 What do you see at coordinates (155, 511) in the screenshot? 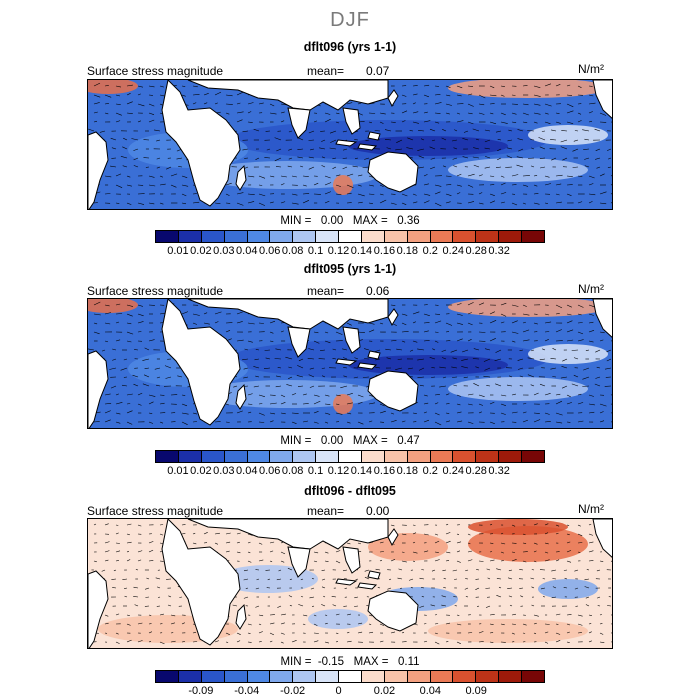
I see `panel-3-variable-label: Surface stress magnitude` at bounding box center [155, 511].